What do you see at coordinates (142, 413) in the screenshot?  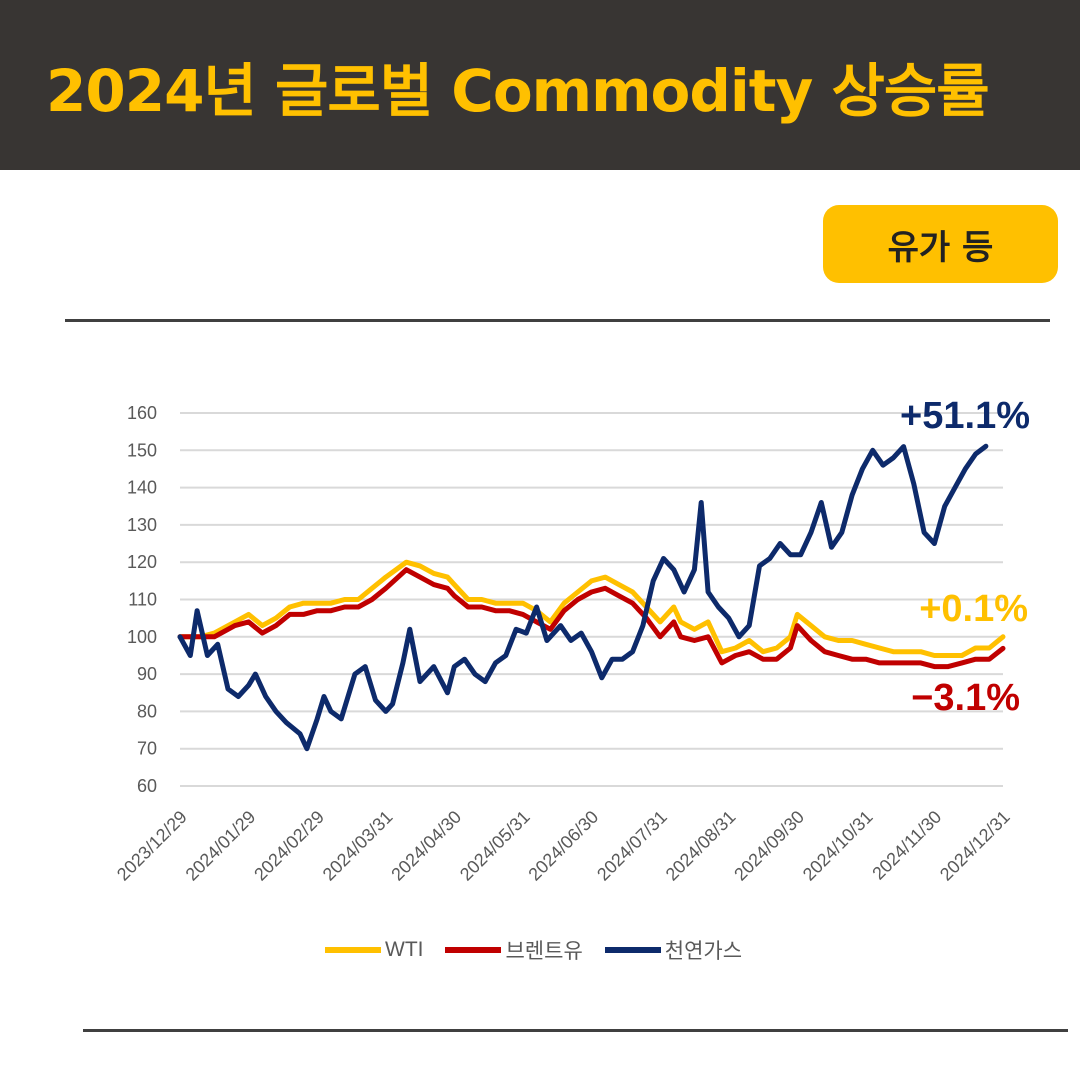 I see `y-tick-label: 160` at bounding box center [142, 413].